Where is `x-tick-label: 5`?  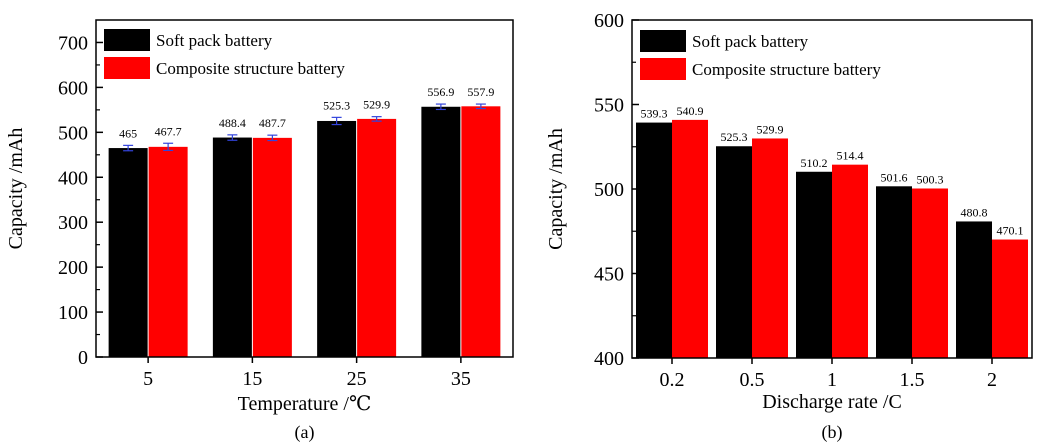 x-tick-label: 5 is located at coordinates (148, 379).